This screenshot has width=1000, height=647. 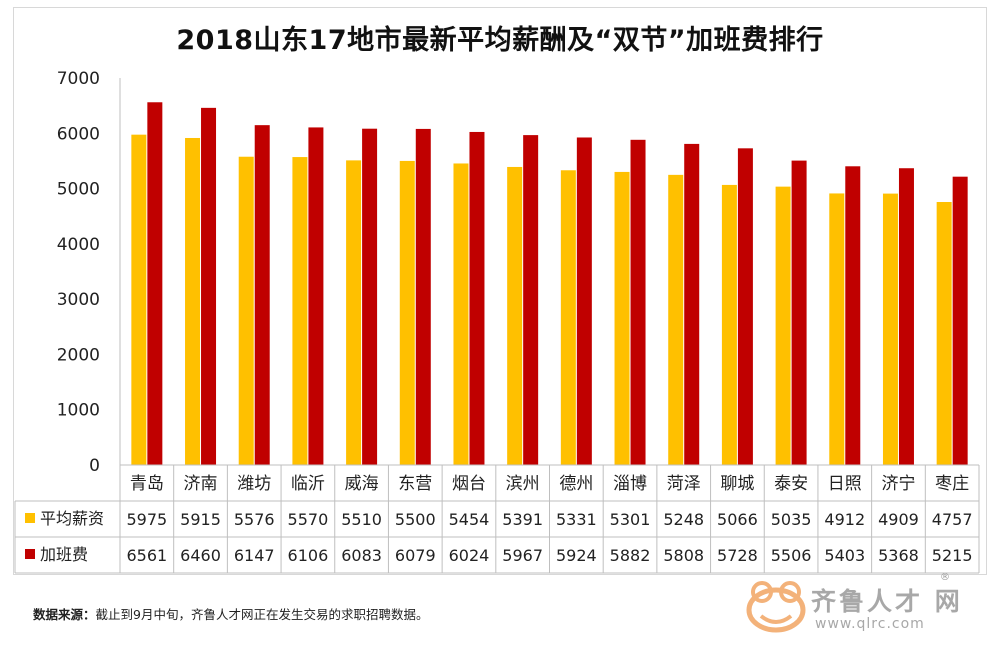 What do you see at coordinates (844, 555) in the screenshot?
I see `data-label: 5403` at bounding box center [844, 555].